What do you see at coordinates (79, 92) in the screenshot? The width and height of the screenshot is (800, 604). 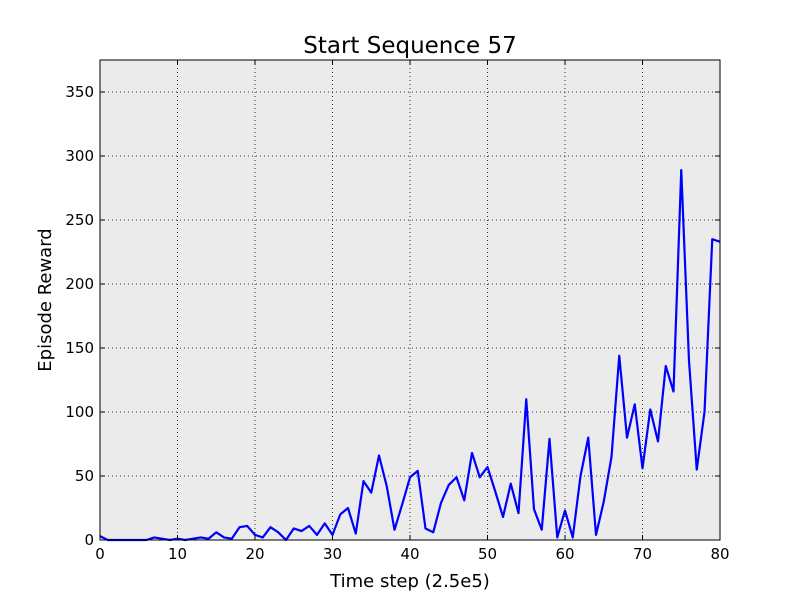 I see `y-tick-label: 350` at bounding box center [79, 92].